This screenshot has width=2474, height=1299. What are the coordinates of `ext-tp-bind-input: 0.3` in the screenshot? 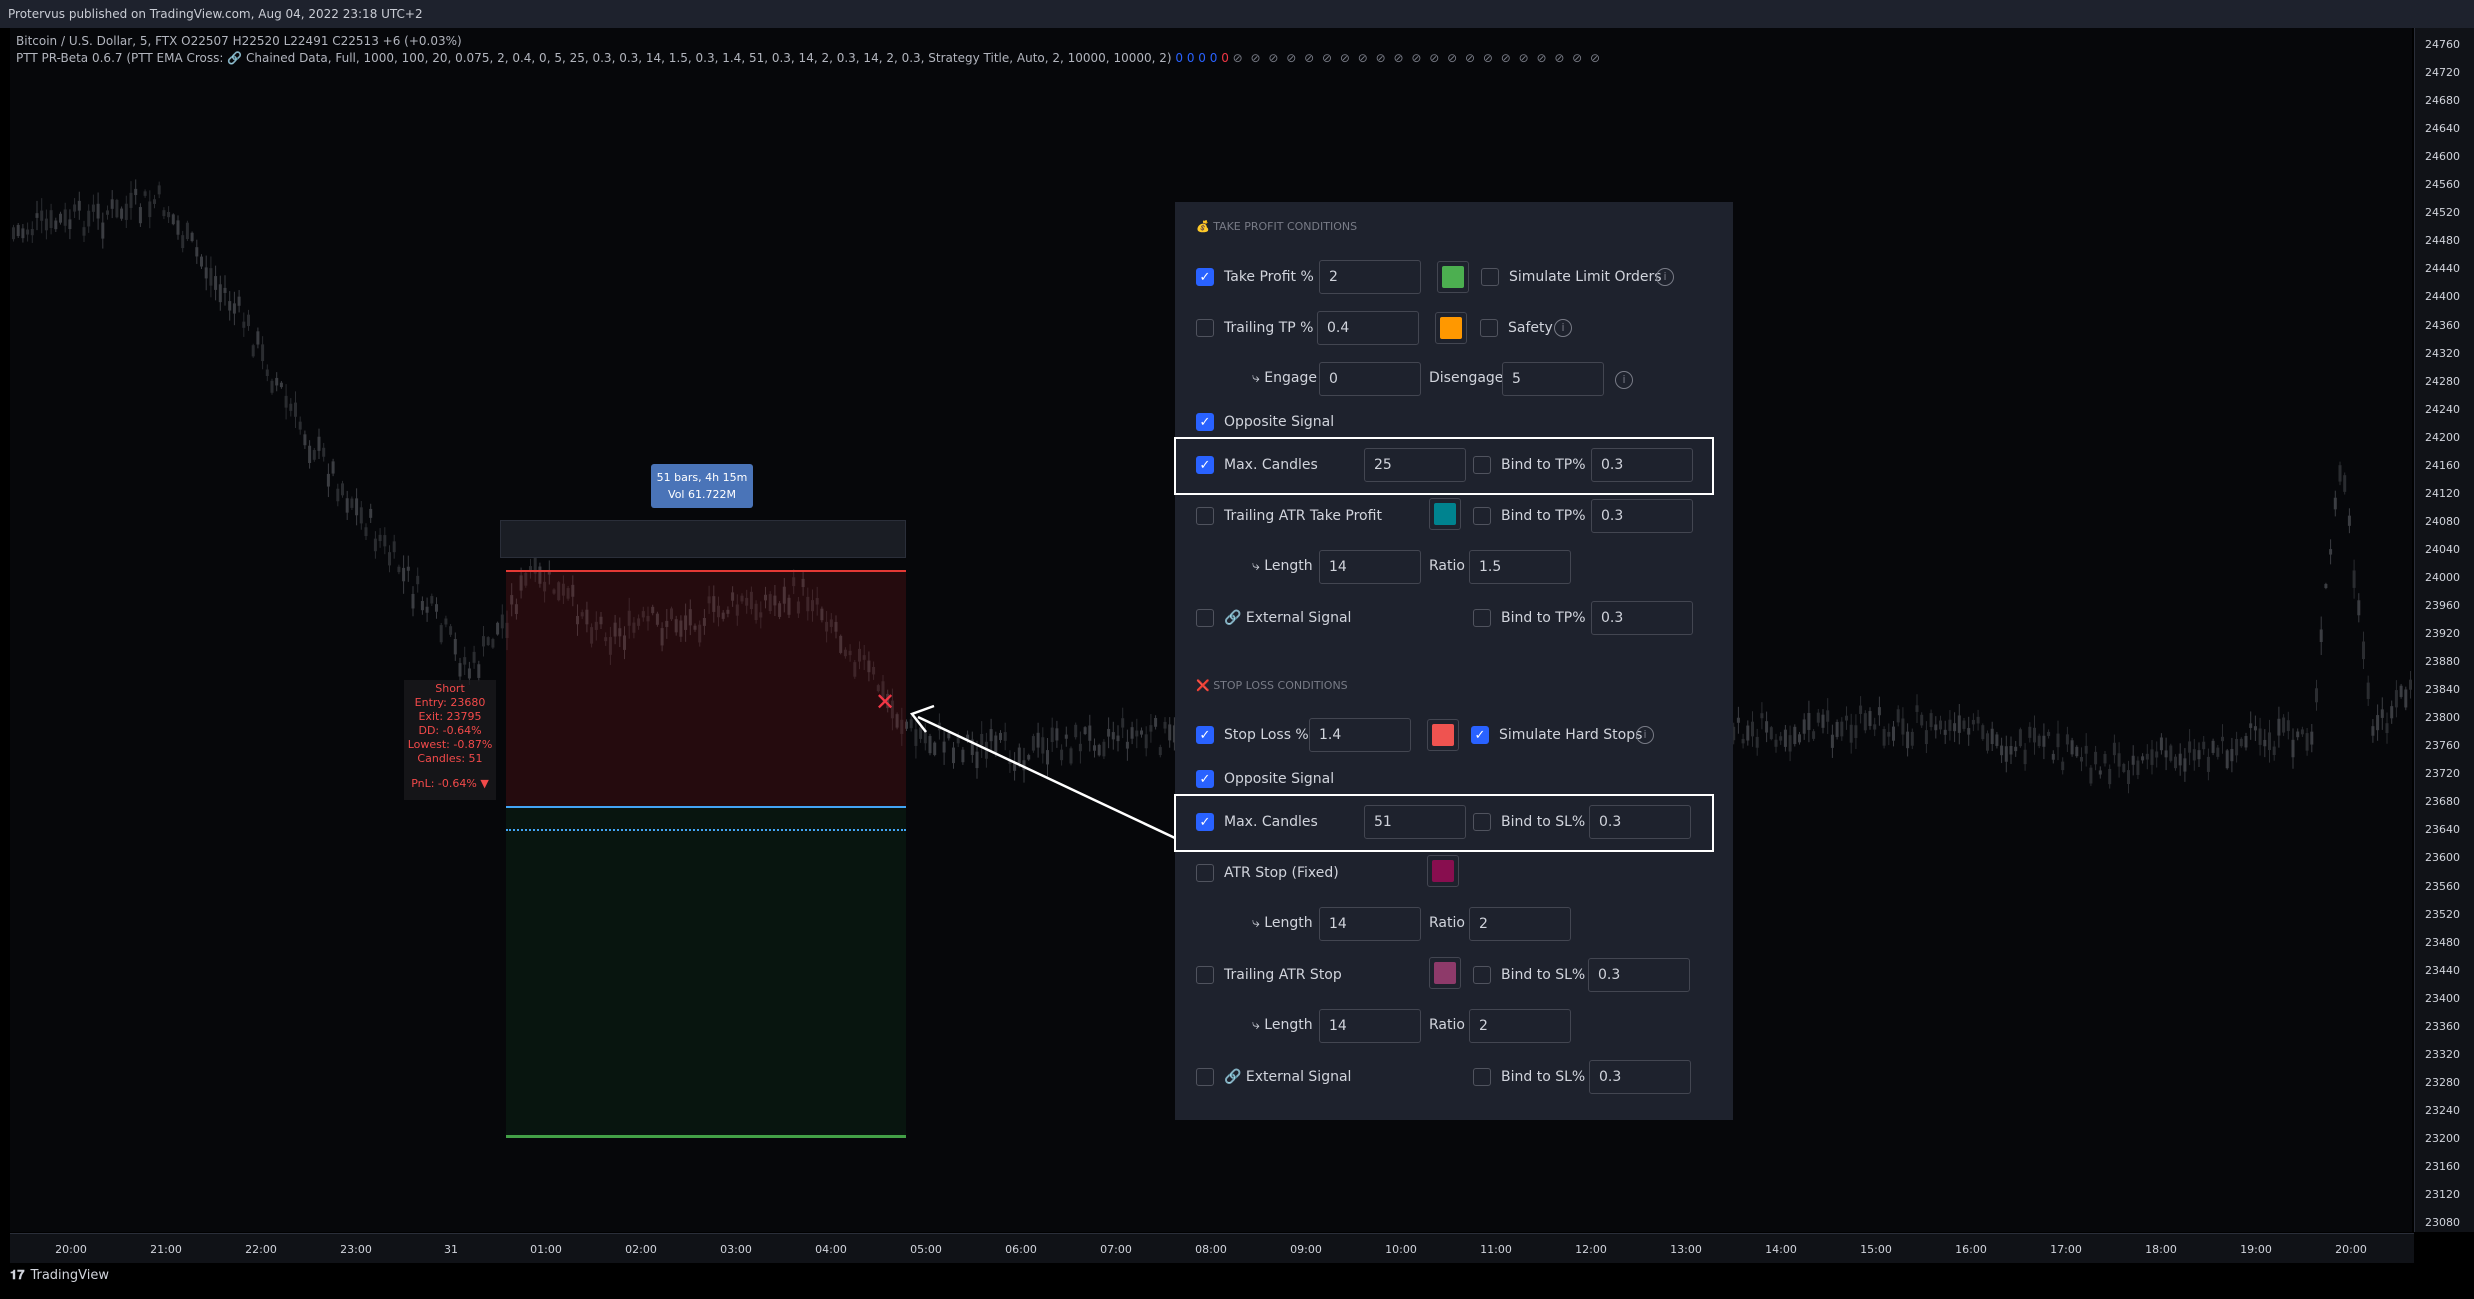 It's located at (1642, 618).